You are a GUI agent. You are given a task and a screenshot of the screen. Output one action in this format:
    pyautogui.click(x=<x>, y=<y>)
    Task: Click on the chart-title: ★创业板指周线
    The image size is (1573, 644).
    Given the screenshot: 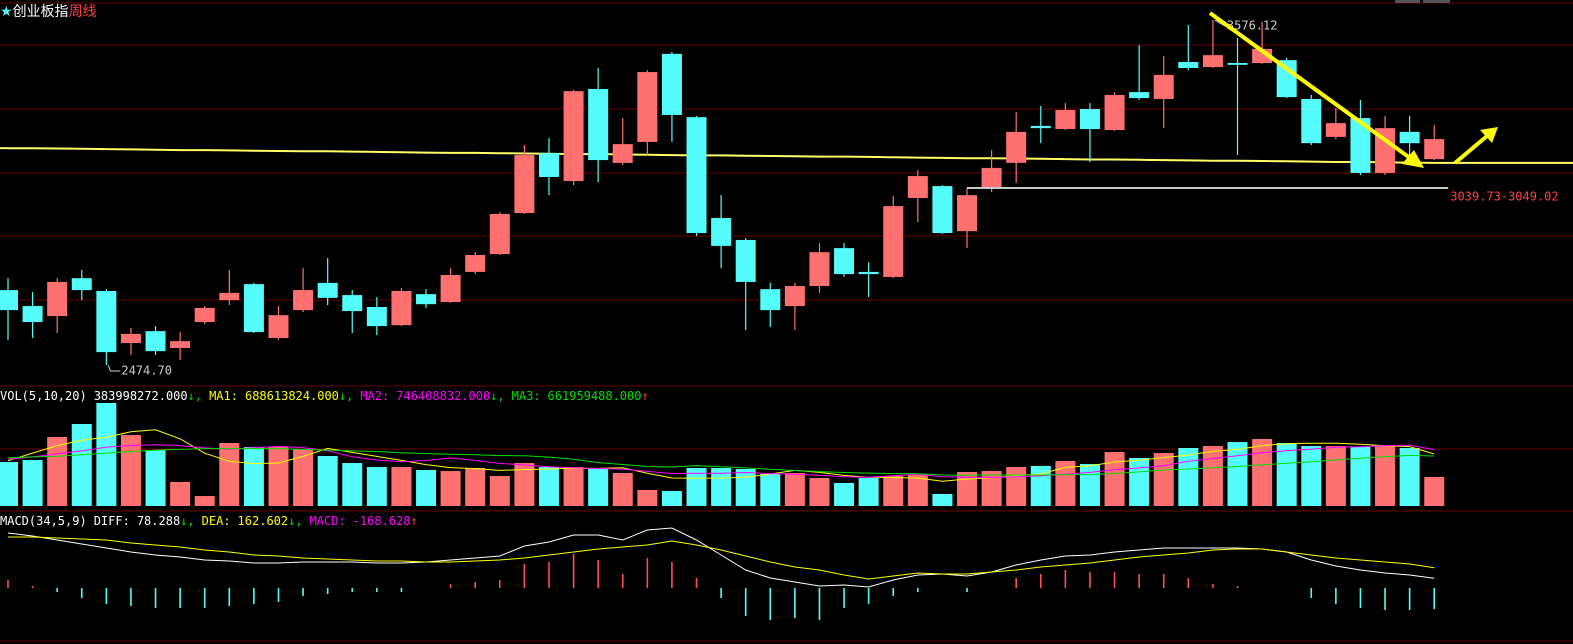 What is the action you would take?
    pyautogui.click(x=48, y=12)
    